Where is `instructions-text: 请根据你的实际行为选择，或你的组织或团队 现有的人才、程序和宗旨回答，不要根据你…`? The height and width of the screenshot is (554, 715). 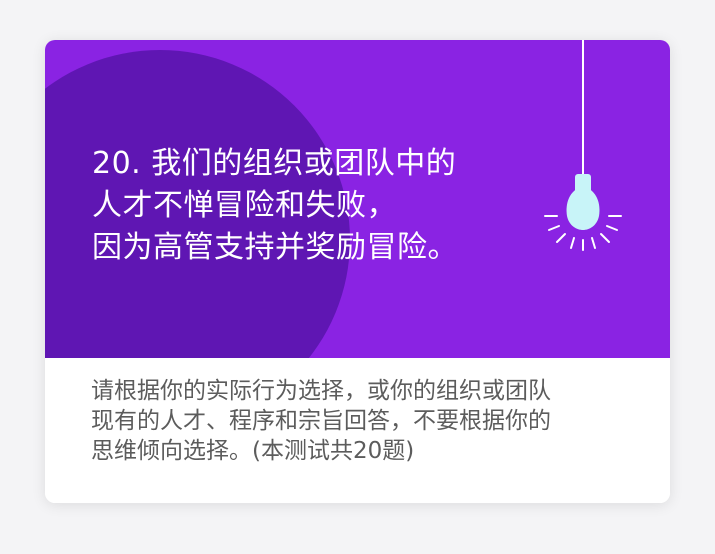
instructions-text: 请根据你的实际行为选择，或你的组织或团队 现有的人才、程序和宗旨回答，不要根据你… is located at coordinates (371, 421).